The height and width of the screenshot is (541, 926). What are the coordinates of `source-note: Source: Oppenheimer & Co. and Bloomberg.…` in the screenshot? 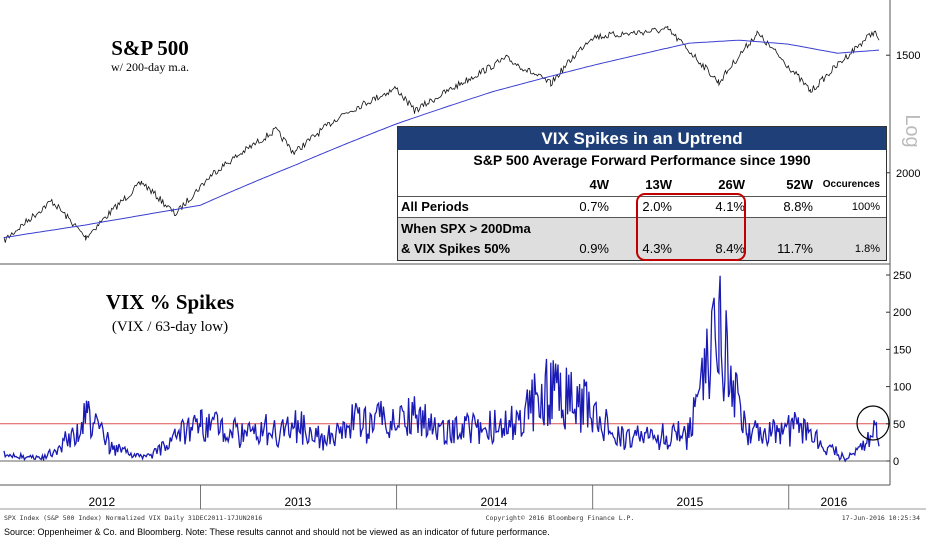 It's located at (277, 532).